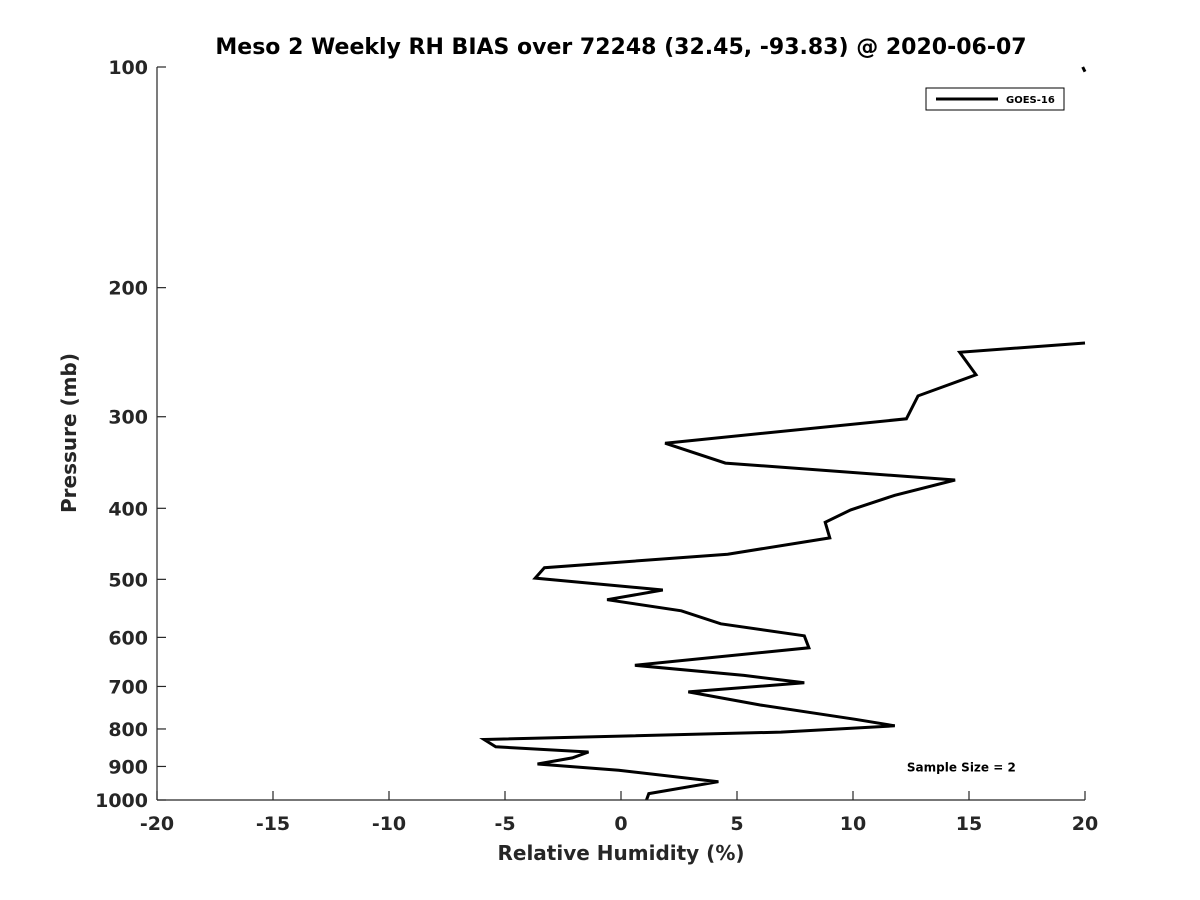 The height and width of the screenshot is (900, 1200). Describe the element at coordinates (620, 853) in the screenshot. I see `x-axis-label: Relative Humidity (%)` at that location.